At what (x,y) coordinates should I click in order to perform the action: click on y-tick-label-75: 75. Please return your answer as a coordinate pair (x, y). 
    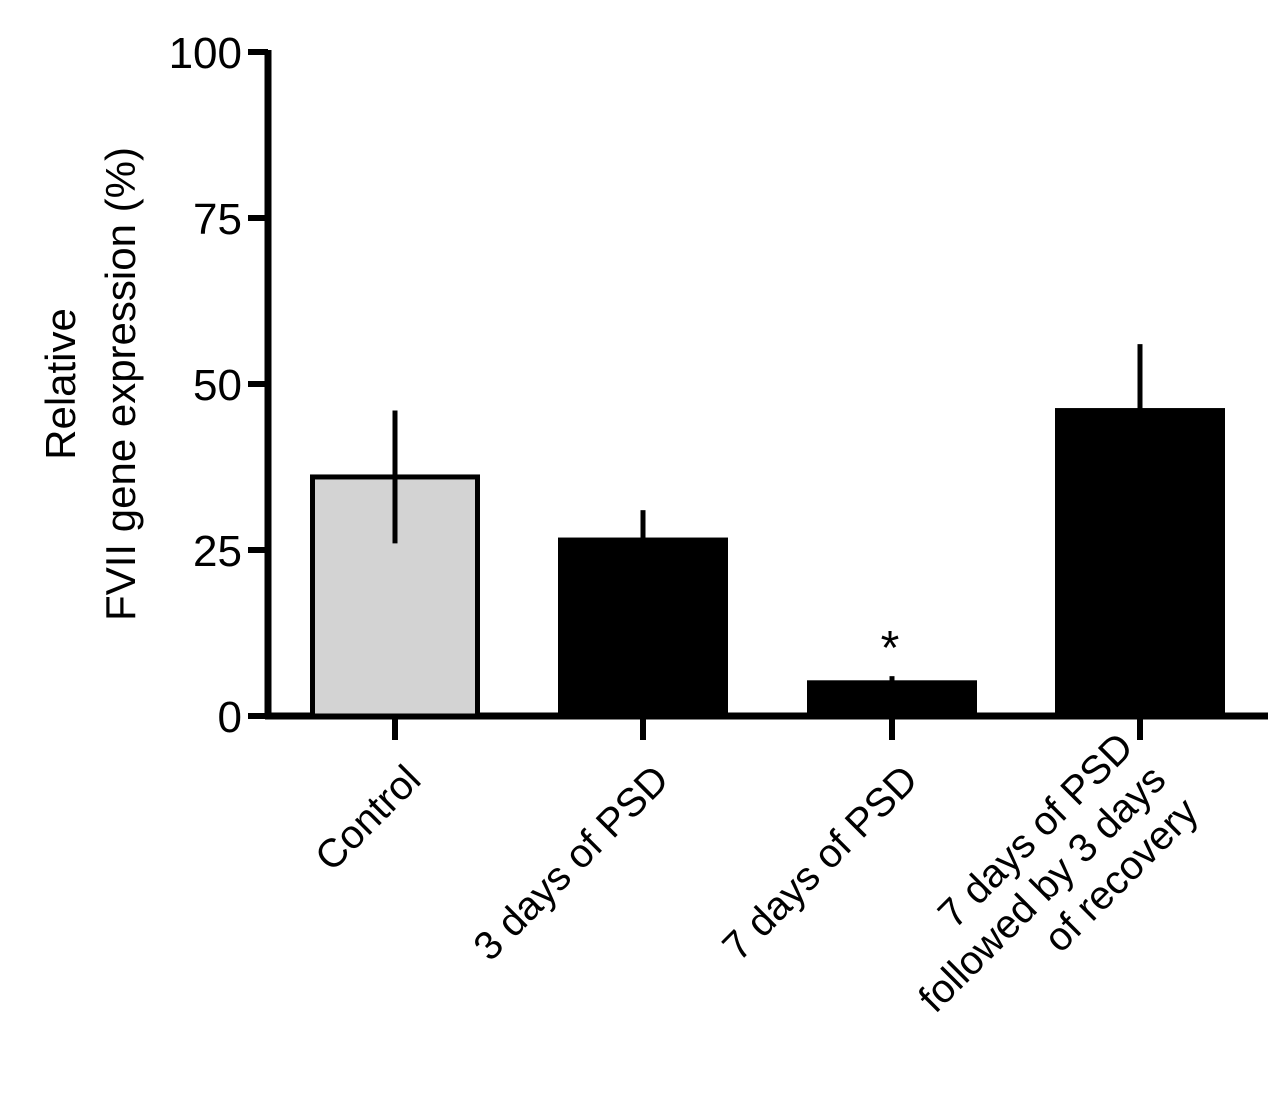
    Looking at the image, I should click on (217, 219).